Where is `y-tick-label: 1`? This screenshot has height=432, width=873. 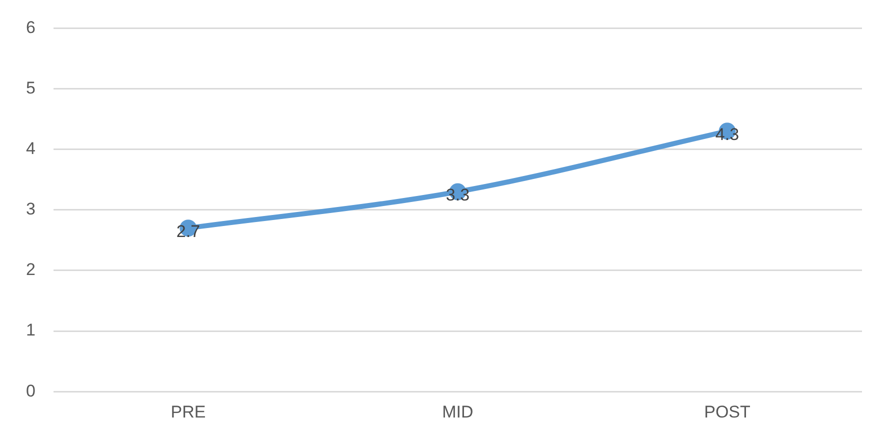
y-tick-label: 1 is located at coordinates (31, 330).